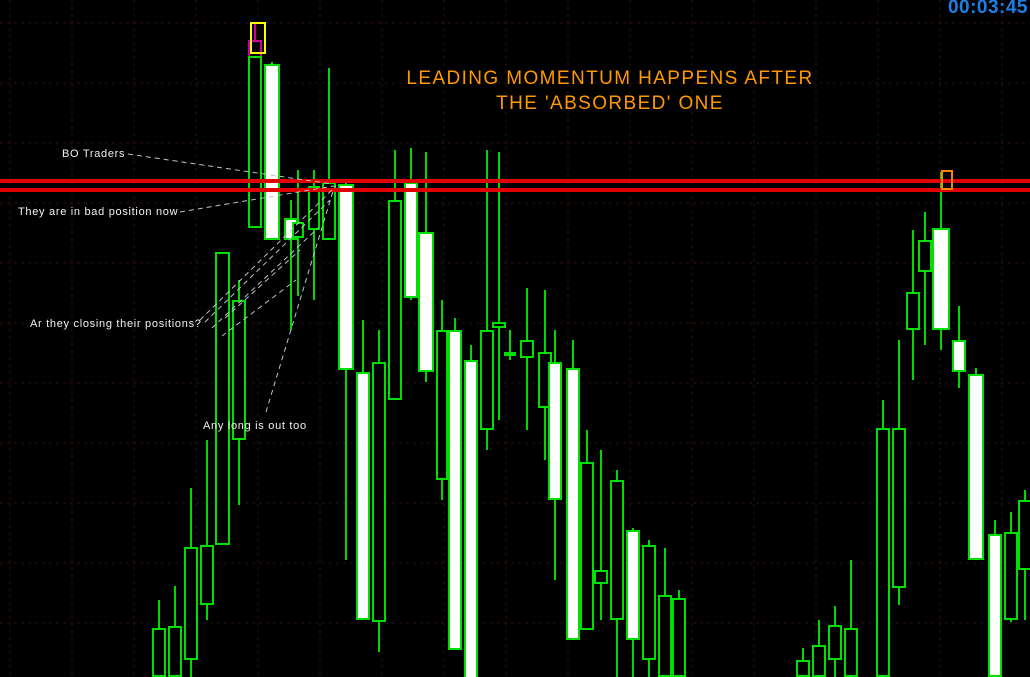 Image resolution: width=1030 pixels, height=677 pixels. What do you see at coordinates (94, 154) in the screenshot?
I see `annotation-bo-traders: BO Traders` at bounding box center [94, 154].